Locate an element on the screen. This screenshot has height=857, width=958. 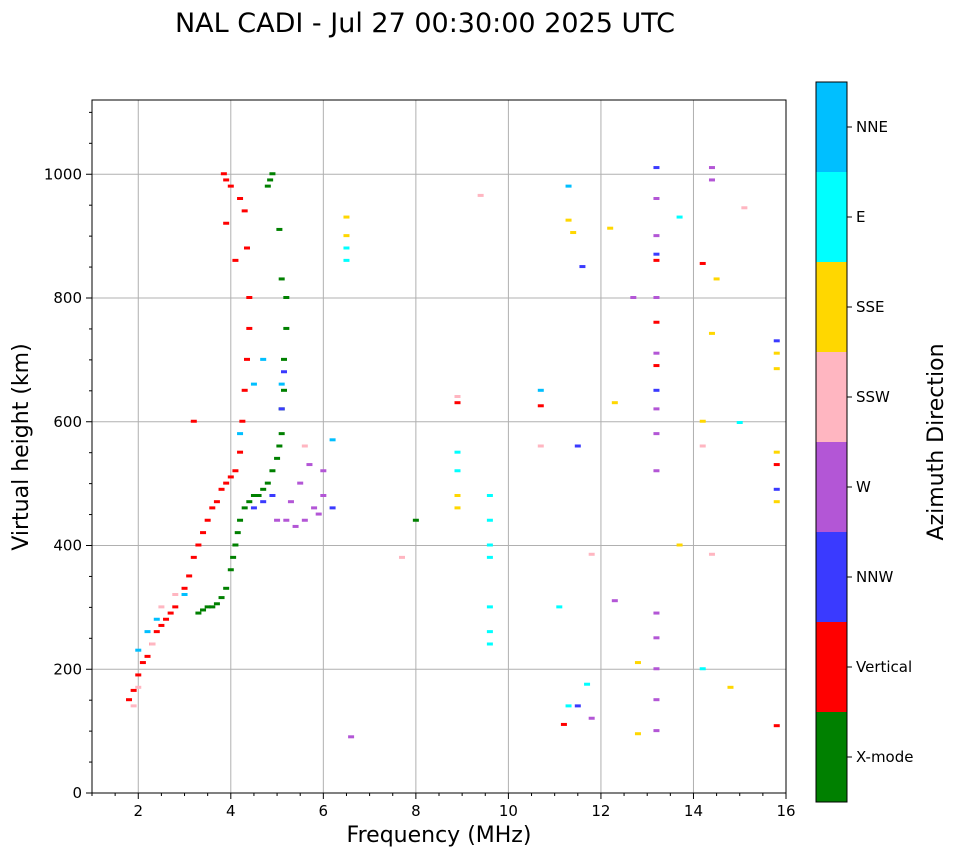
colorbar-label: W is located at coordinates (863, 487).